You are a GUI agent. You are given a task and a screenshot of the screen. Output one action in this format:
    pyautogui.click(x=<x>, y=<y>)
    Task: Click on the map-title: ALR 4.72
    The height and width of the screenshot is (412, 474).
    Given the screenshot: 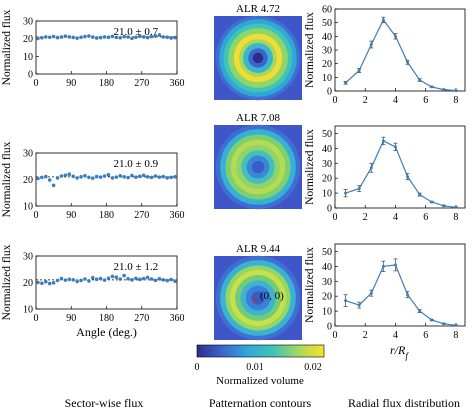 What is the action you would take?
    pyautogui.click(x=258, y=9)
    